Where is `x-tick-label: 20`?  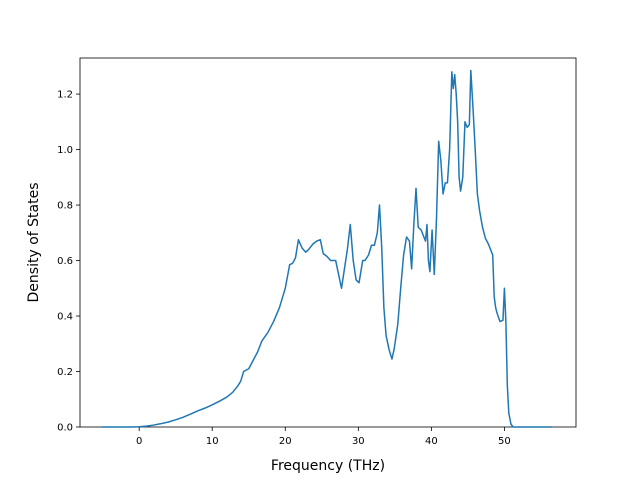 x-tick-label: 20 is located at coordinates (285, 441).